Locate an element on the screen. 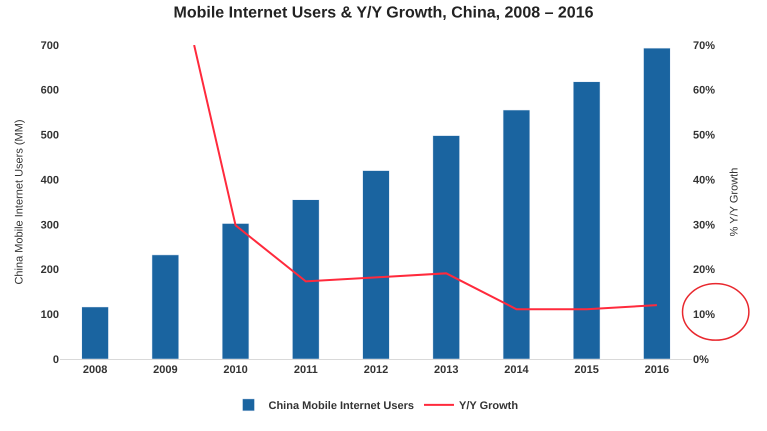  x-tick-label: 2014 is located at coordinates (517, 370).